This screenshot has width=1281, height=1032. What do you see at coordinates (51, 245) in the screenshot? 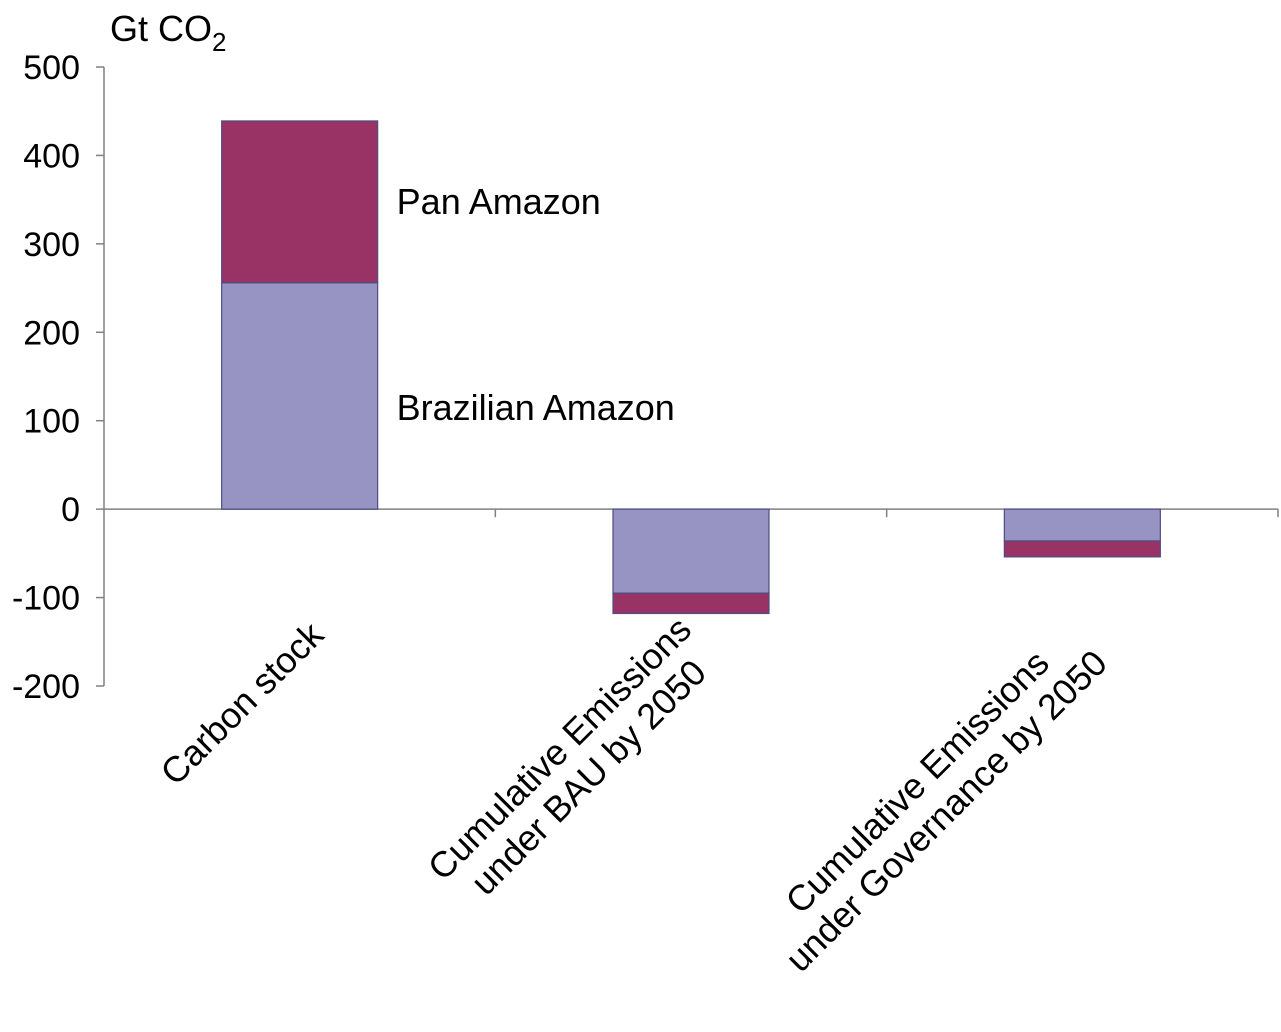
I see `y-tick-label: 300` at bounding box center [51, 245].